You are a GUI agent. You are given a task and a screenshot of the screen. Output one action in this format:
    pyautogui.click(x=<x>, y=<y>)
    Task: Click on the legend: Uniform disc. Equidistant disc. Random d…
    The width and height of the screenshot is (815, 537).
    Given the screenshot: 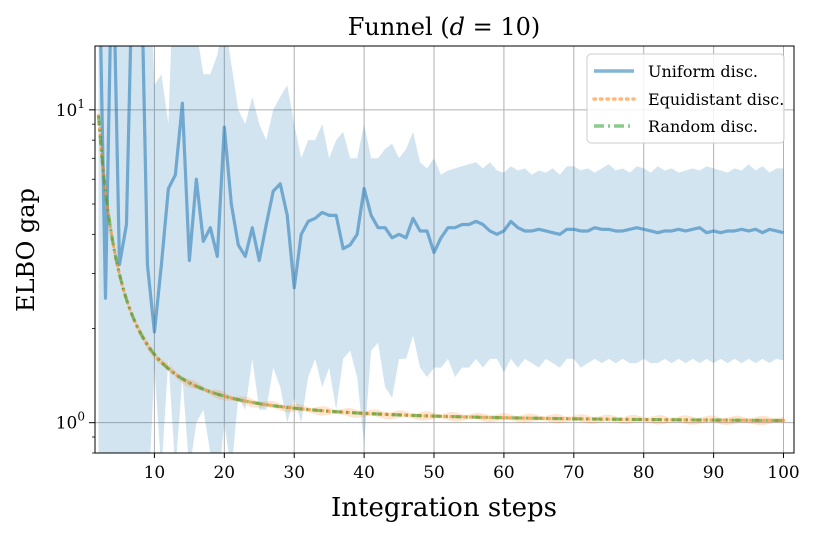 What is the action you would take?
    pyautogui.click(x=685, y=98)
    